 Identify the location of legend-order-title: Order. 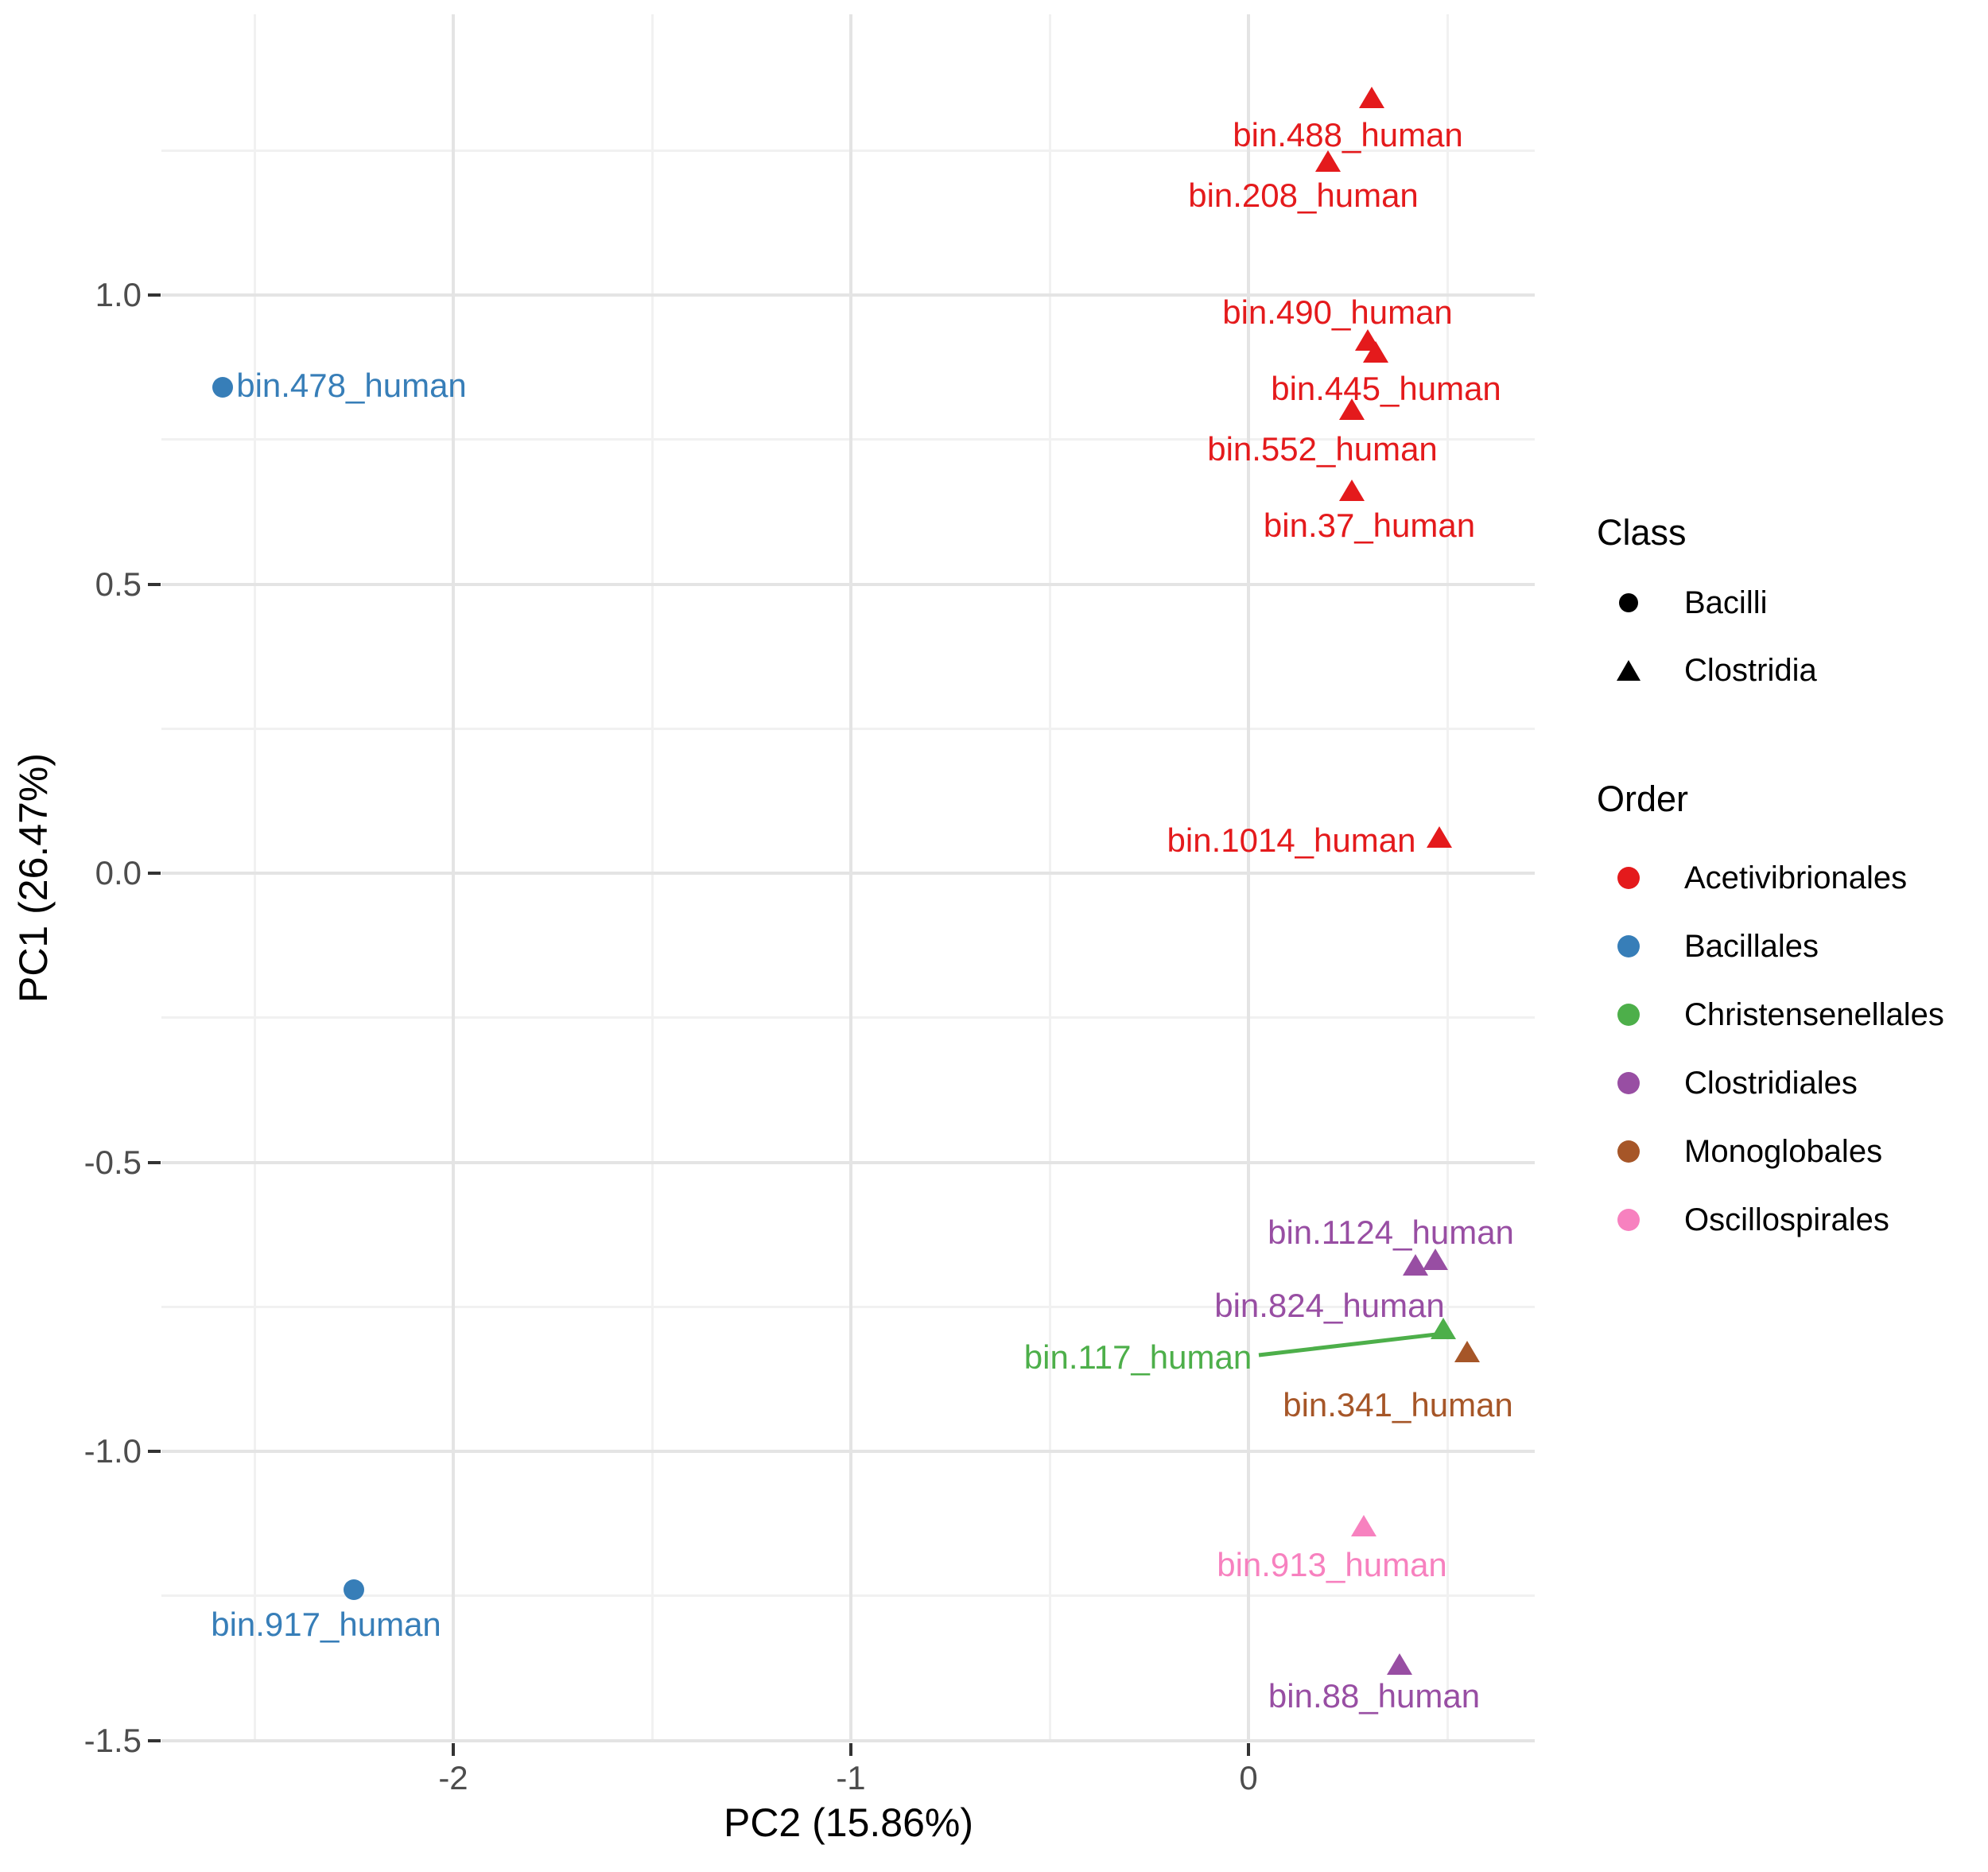
(1643, 799).